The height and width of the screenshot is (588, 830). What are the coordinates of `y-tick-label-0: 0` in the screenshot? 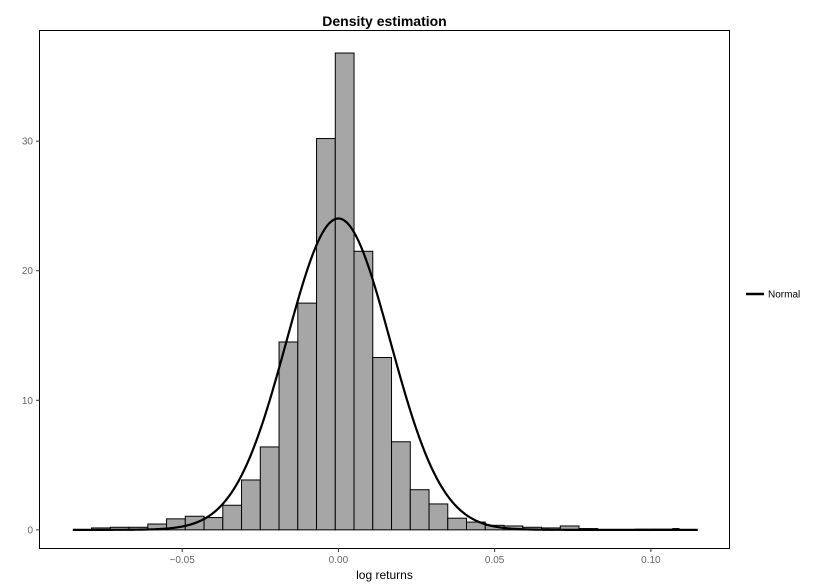 It's located at (30, 530).